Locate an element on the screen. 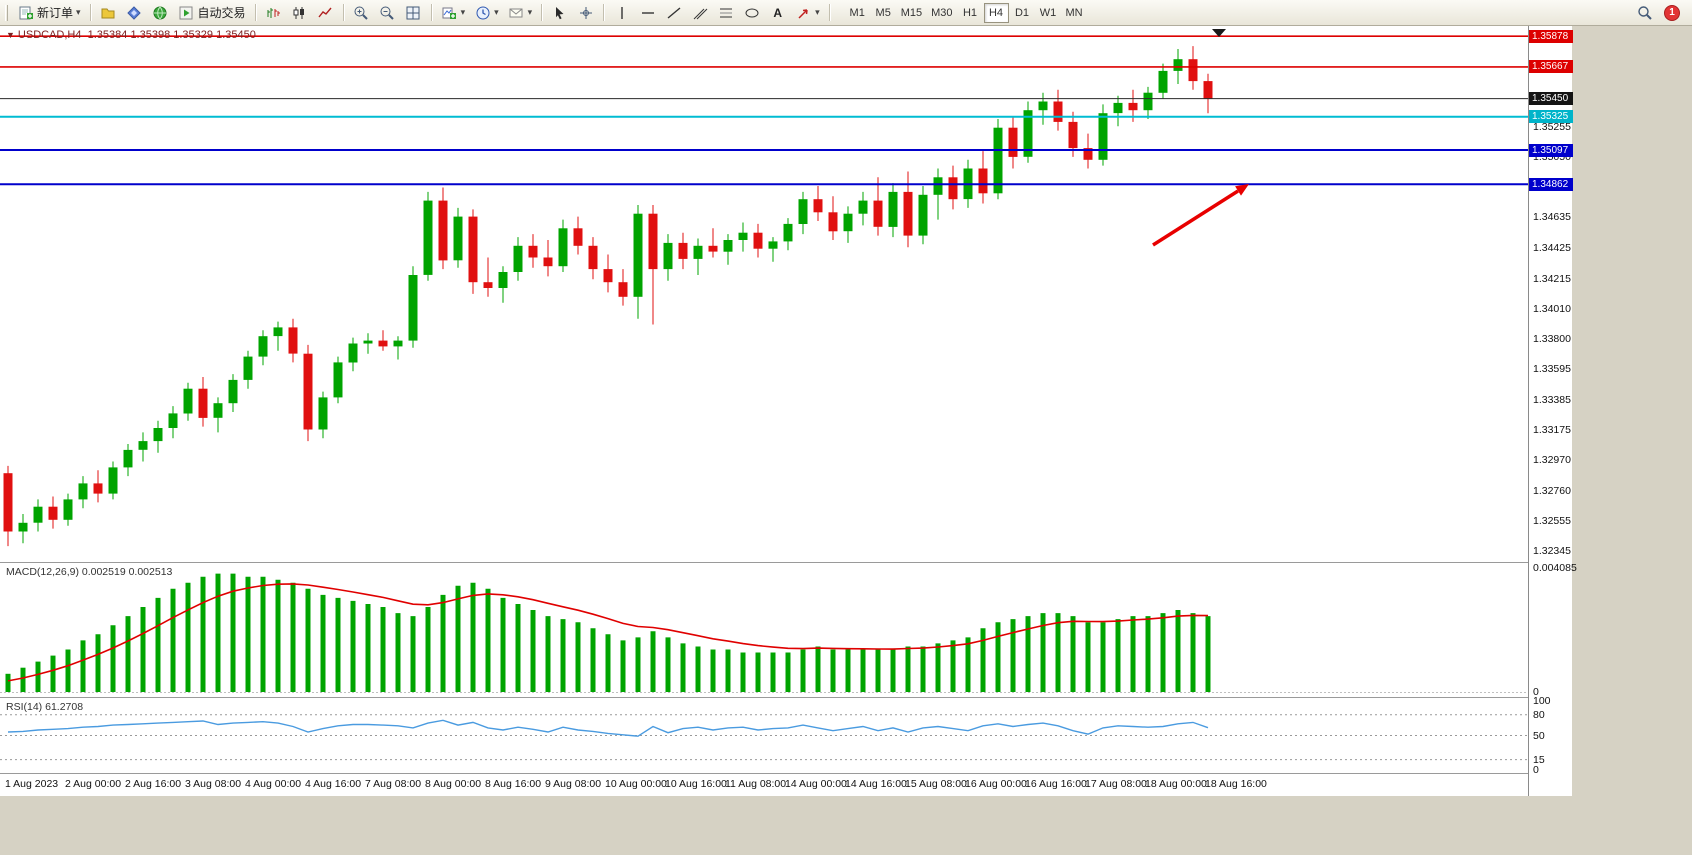  horizontal-line-icon is located at coordinates (647, 13).